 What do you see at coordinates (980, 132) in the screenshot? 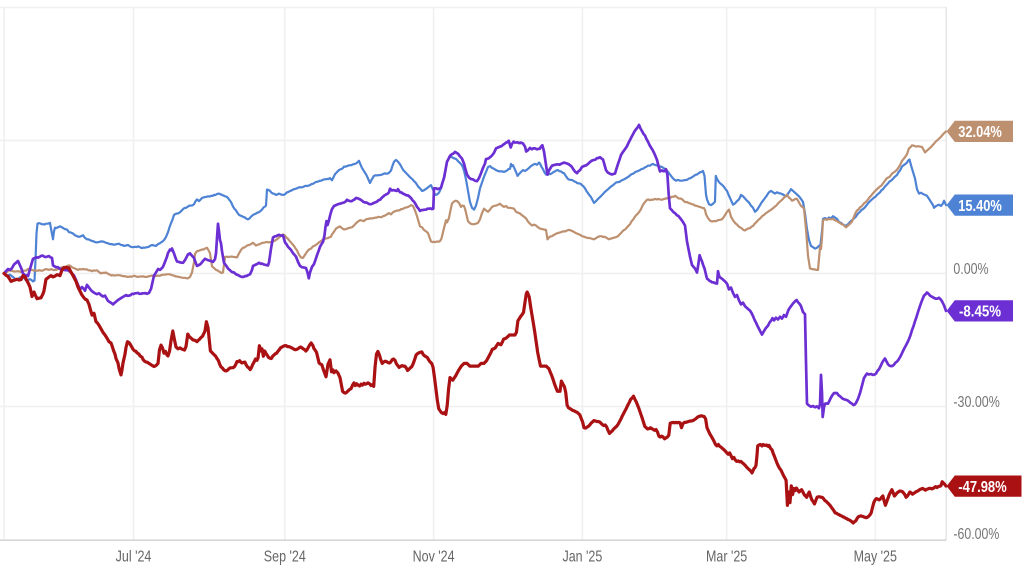
I see `svg-text: 32.04%` at bounding box center [980, 132].